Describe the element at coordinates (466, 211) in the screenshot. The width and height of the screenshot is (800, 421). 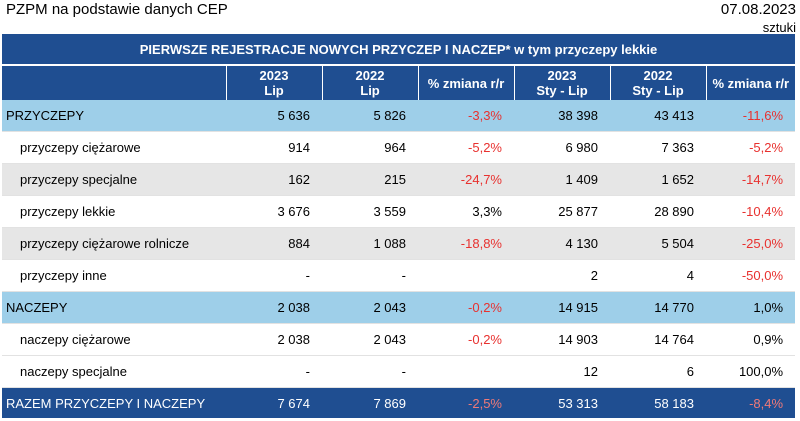
I see `cell-change-lip: 3,3%` at that location.